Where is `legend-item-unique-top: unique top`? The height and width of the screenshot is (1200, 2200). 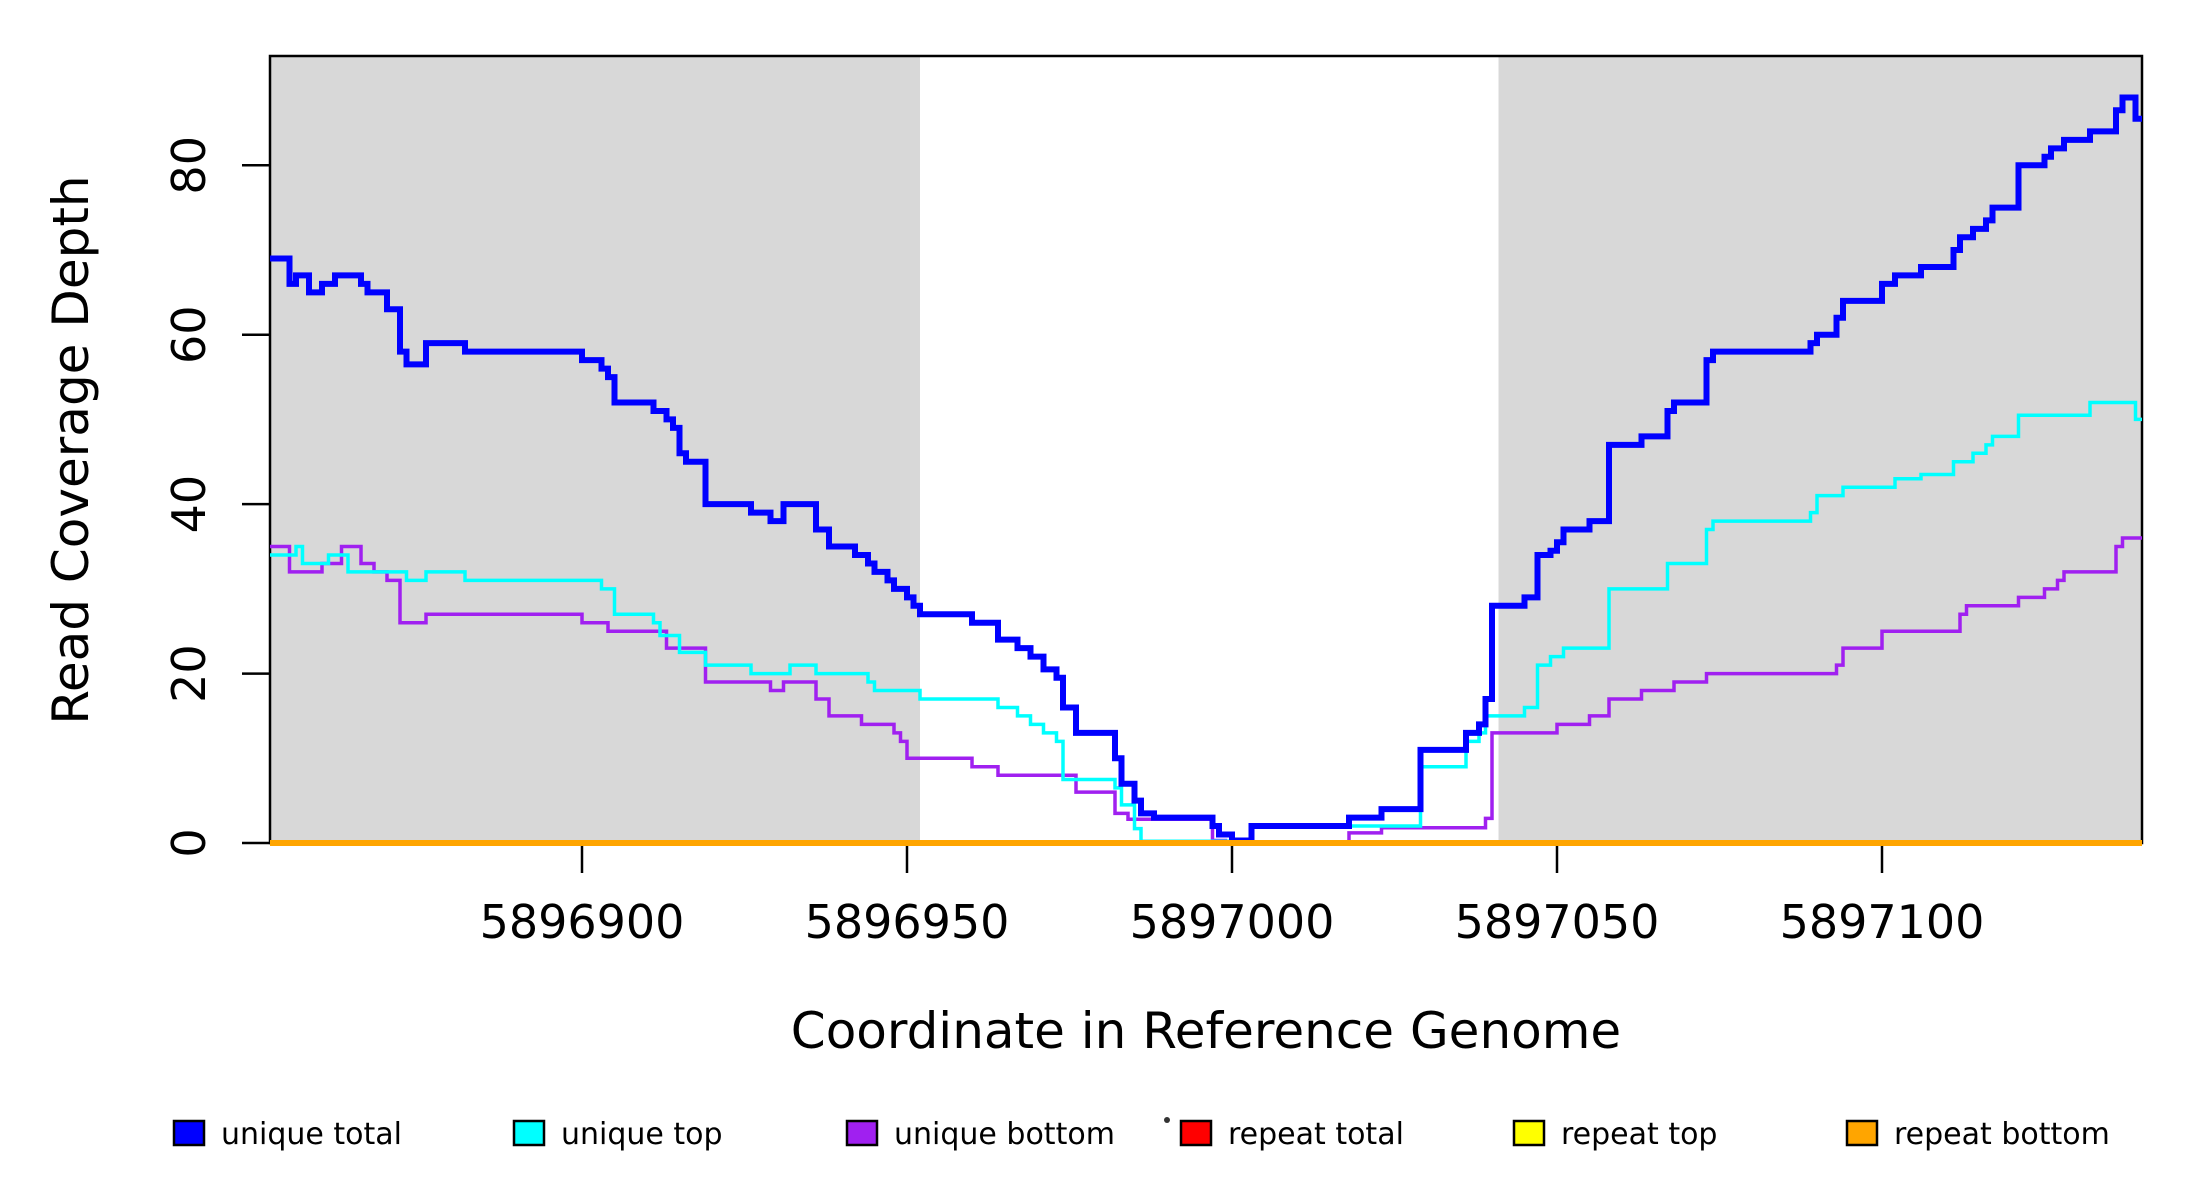
legend-item-unique-top: unique top is located at coordinates (617, 1134).